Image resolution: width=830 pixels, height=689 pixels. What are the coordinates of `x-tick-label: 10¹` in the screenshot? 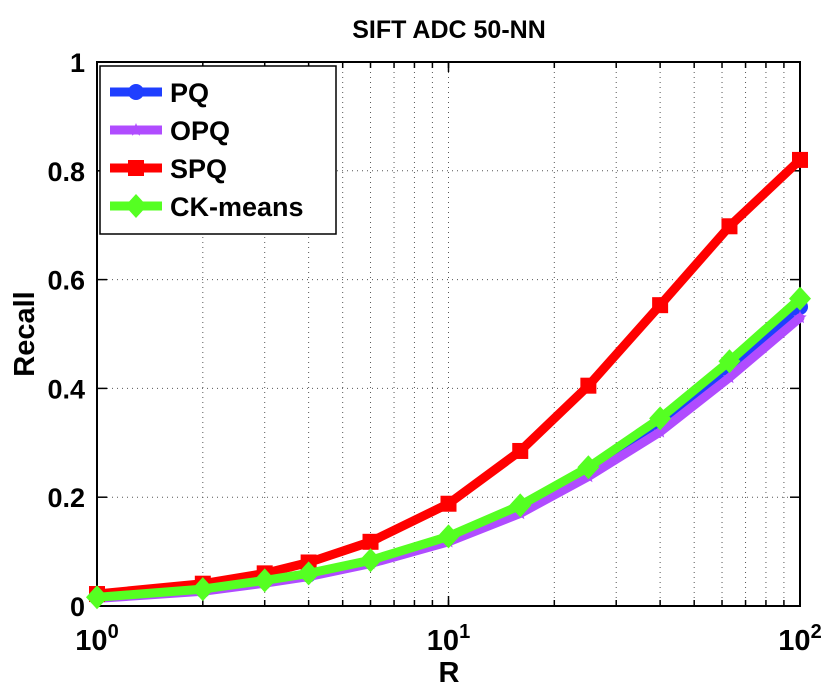 It's located at (448, 639).